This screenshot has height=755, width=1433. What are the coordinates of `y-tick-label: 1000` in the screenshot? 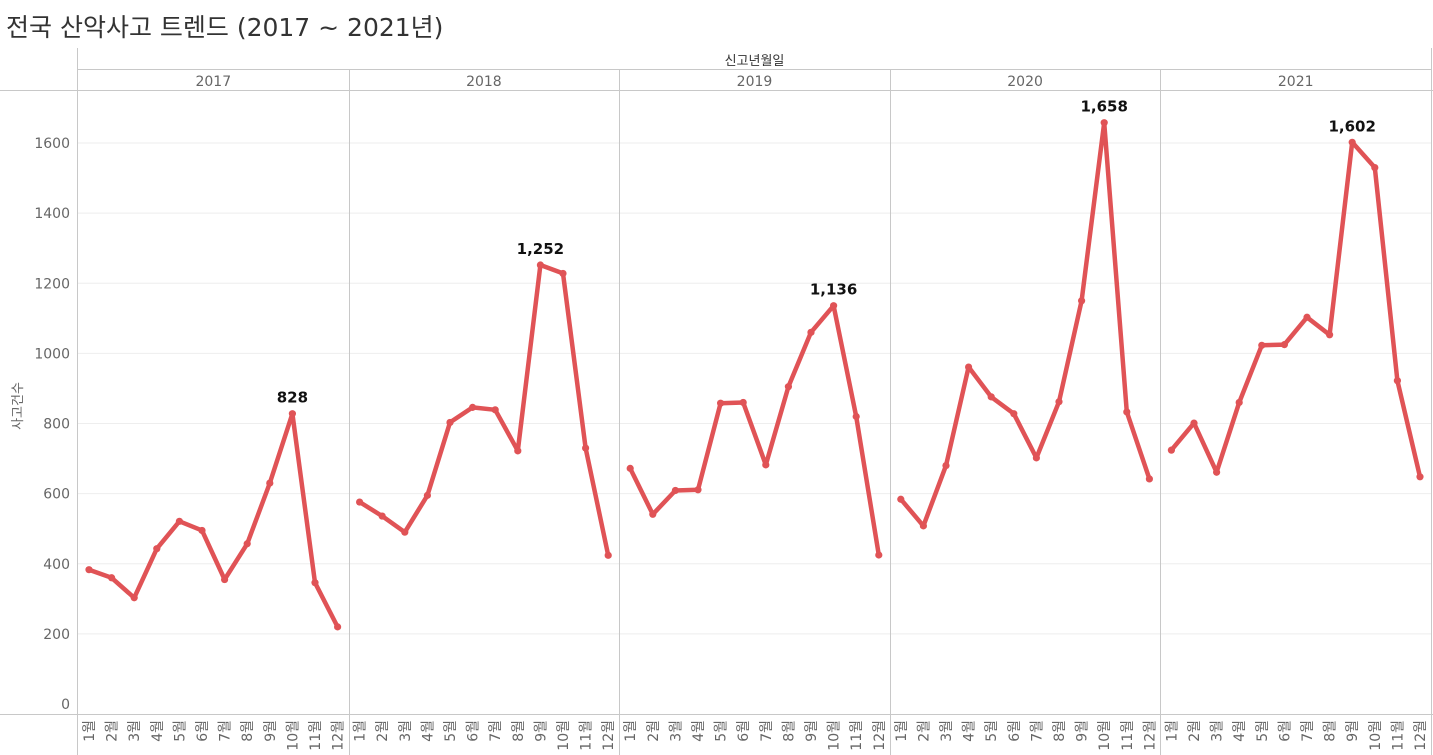 It's located at (52, 354).